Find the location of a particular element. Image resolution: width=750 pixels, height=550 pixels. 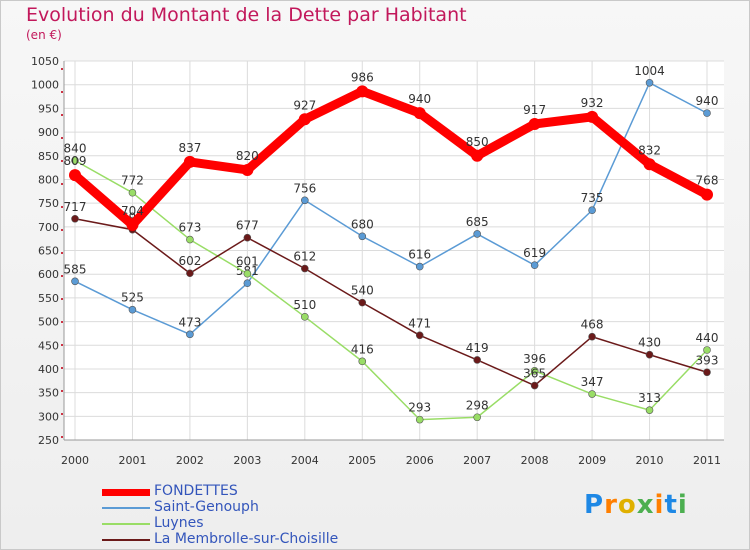

data-label: 419 is located at coordinates (477, 348).